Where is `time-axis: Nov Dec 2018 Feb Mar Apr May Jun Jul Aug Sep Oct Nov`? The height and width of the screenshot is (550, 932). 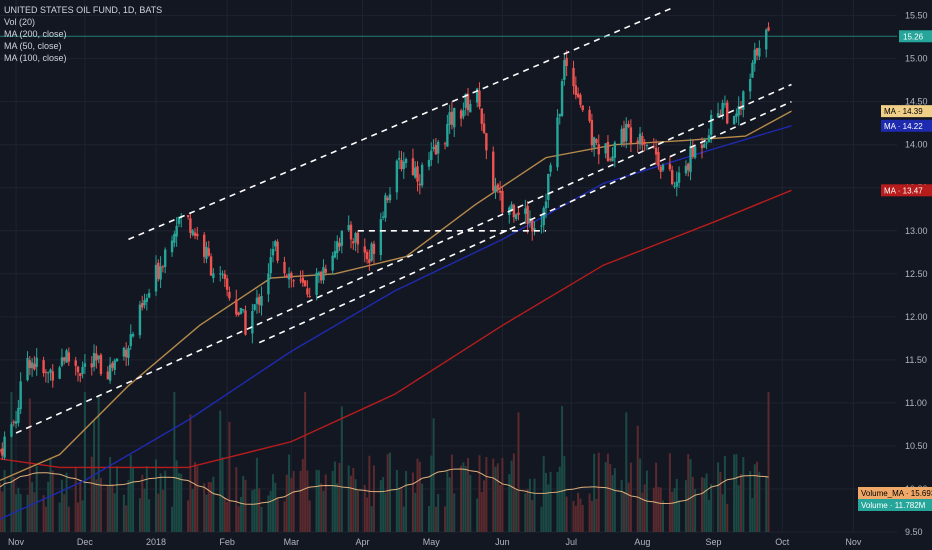
time-axis: Nov Dec 2018 Feb Mar Apr May Jun Jul Aug Sep Oct Nov is located at coordinates (435, 542).